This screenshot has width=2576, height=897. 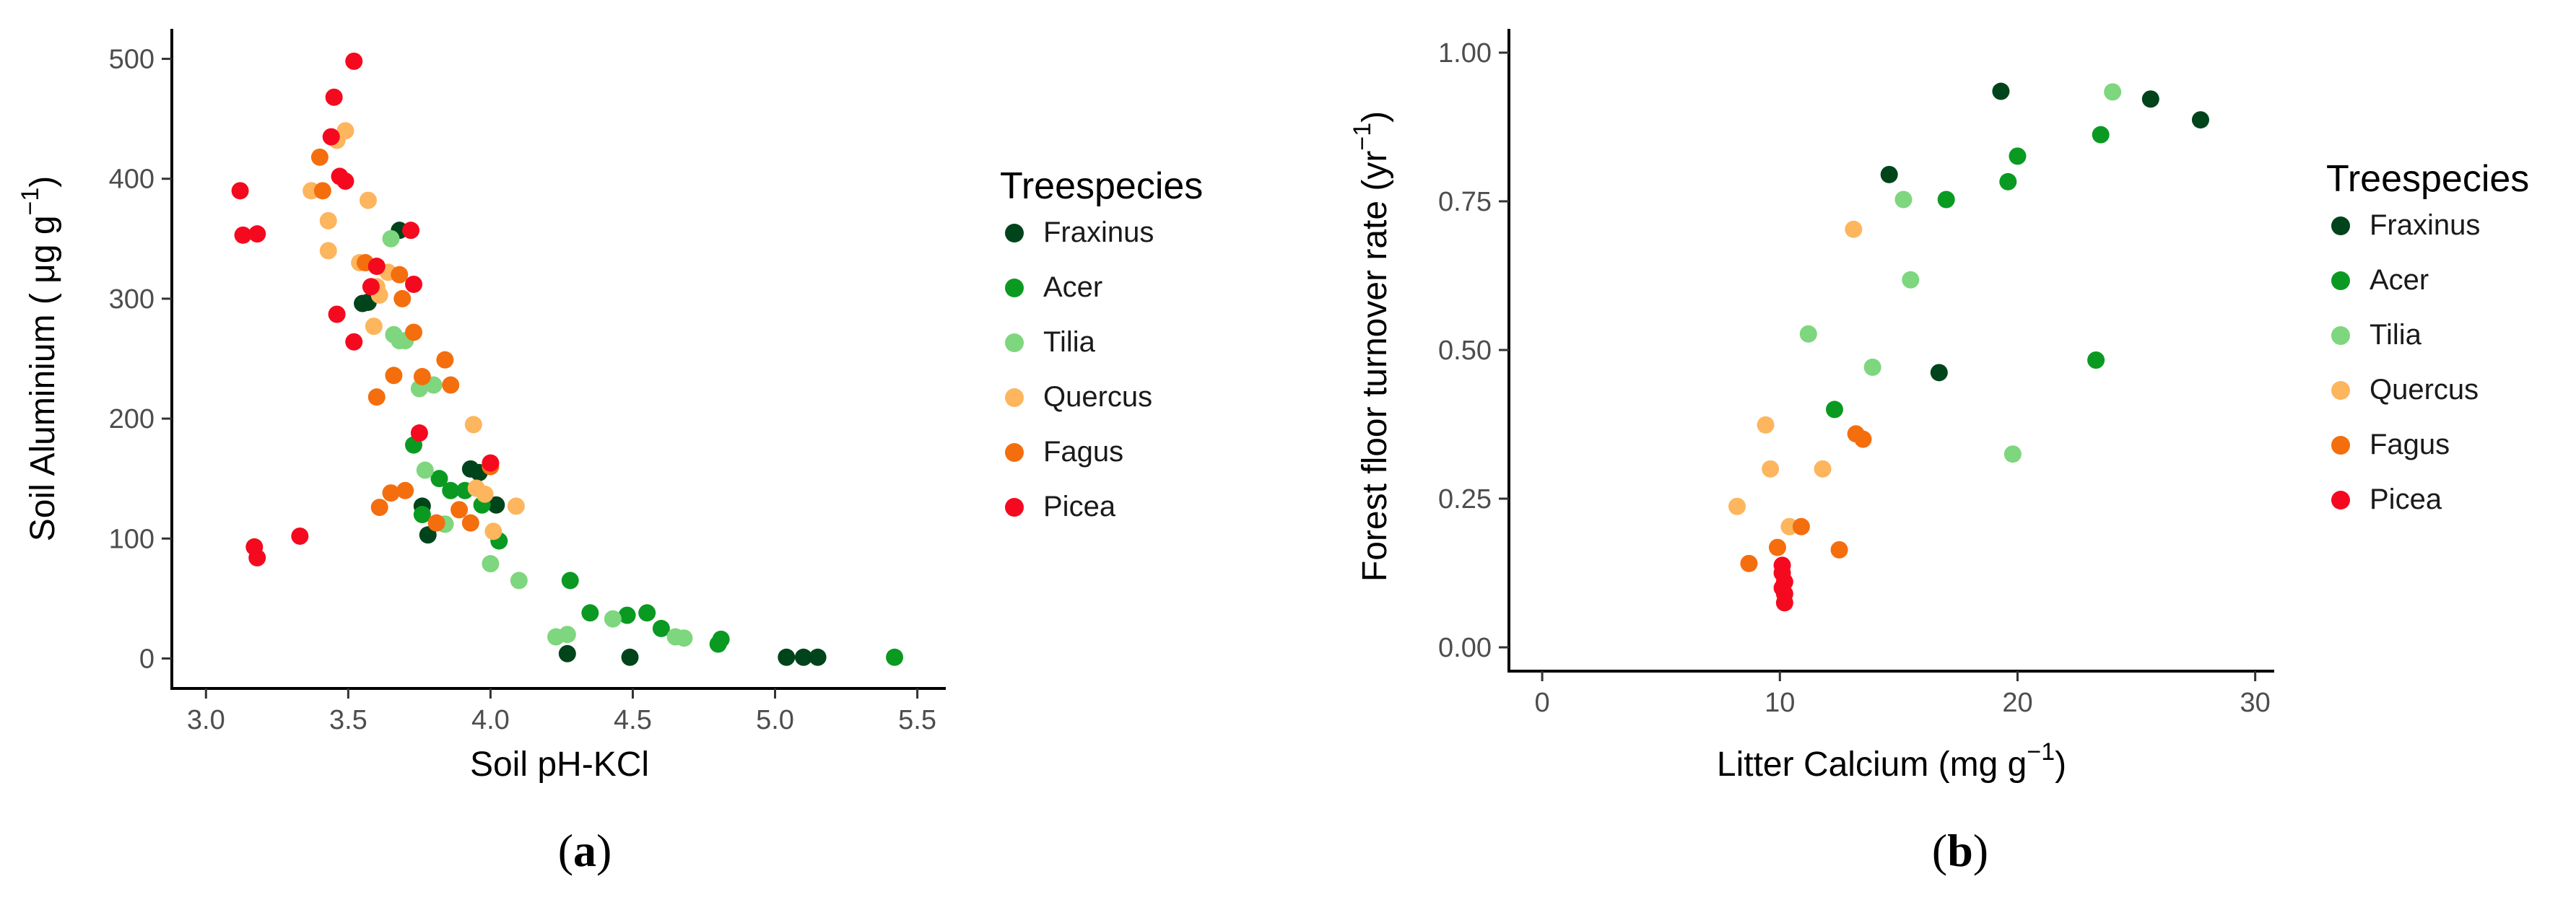 What do you see at coordinates (132, 299) in the screenshot?
I see `plot-a-ytick-label: 300` at bounding box center [132, 299].